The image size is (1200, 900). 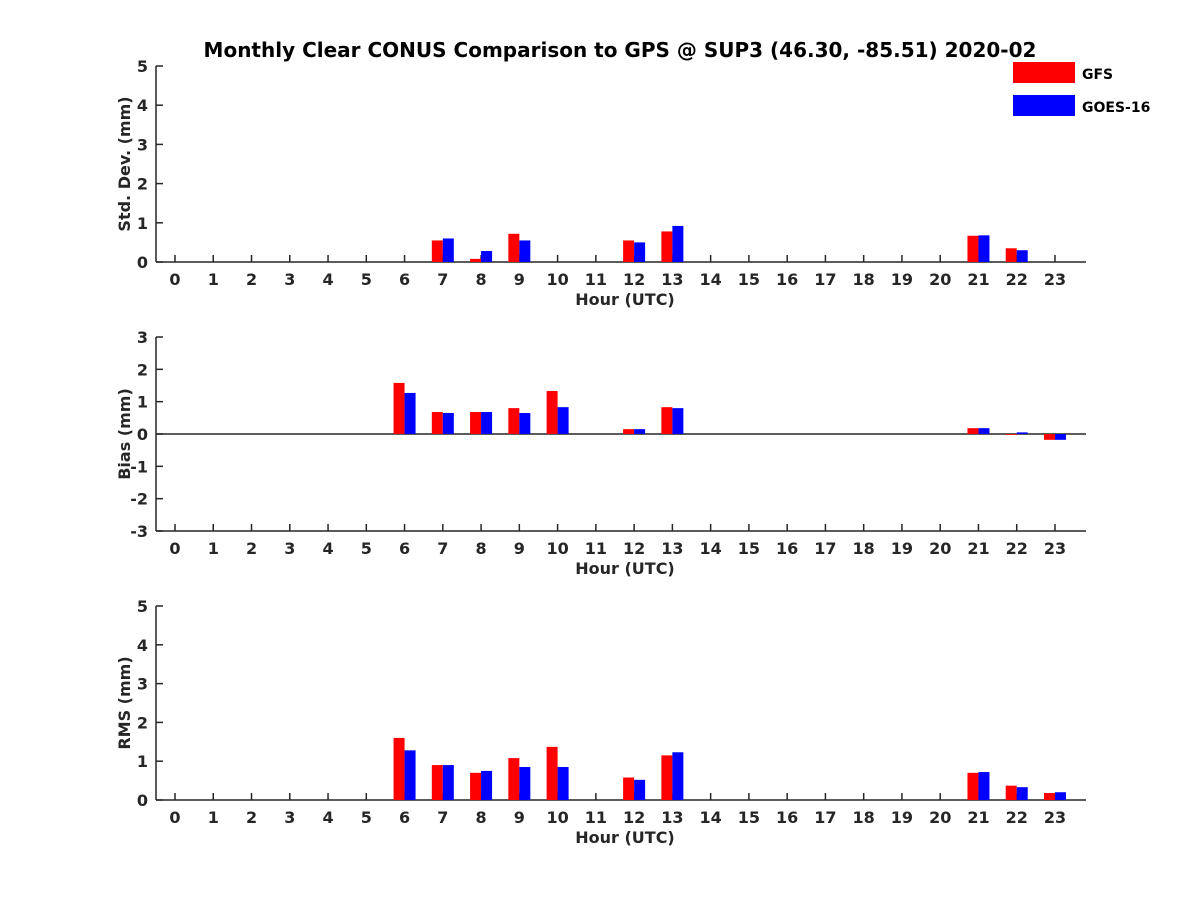 I want to click on y-axis-label: Std. Dev. (mm), so click(x=124, y=163).